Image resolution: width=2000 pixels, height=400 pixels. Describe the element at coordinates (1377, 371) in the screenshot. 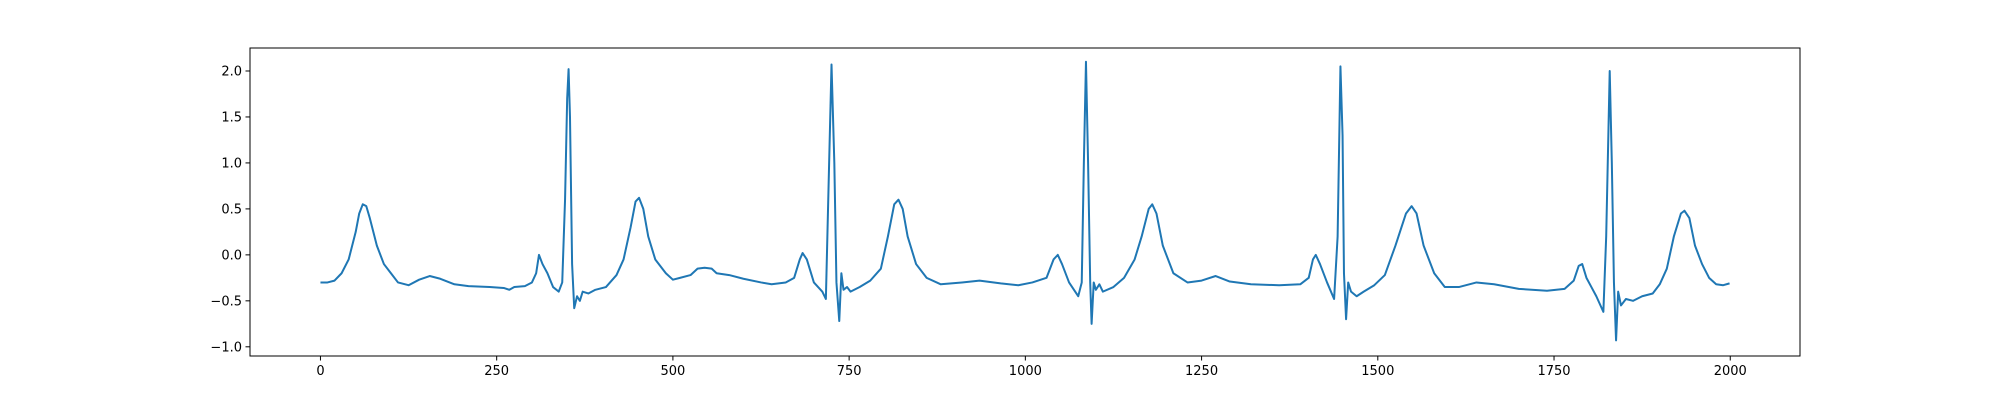

I see `x-tick-label: 1500` at that location.